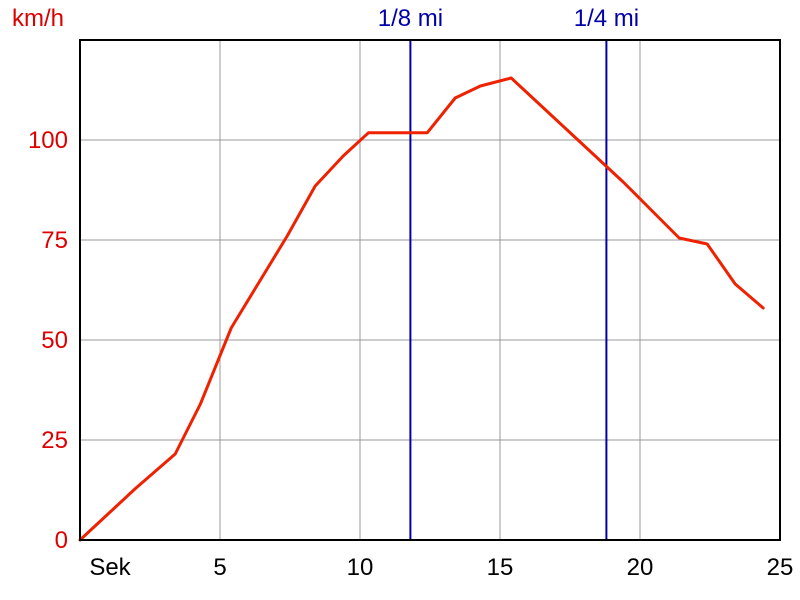 The width and height of the screenshot is (800, 600). What do you see at coordinates (110, 567) in the screenshot?
I see `x-axis-unit-label: Sek` at bounding box center [110, 567].